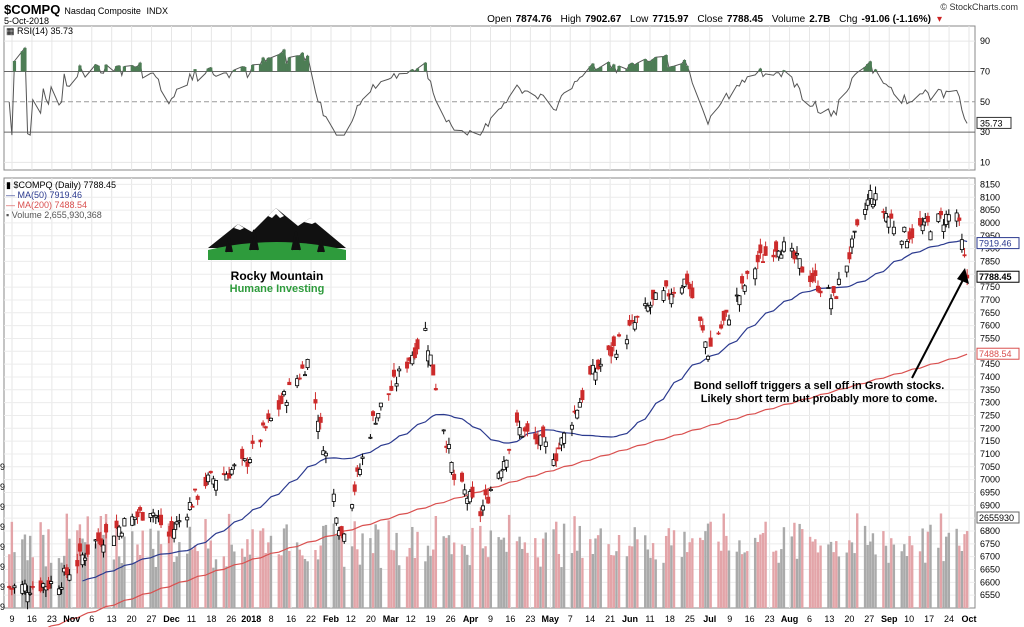 This screenshot has height=627, width=1024. I want to click on ma200-tag-text: 7488.54, so click(995, 354).